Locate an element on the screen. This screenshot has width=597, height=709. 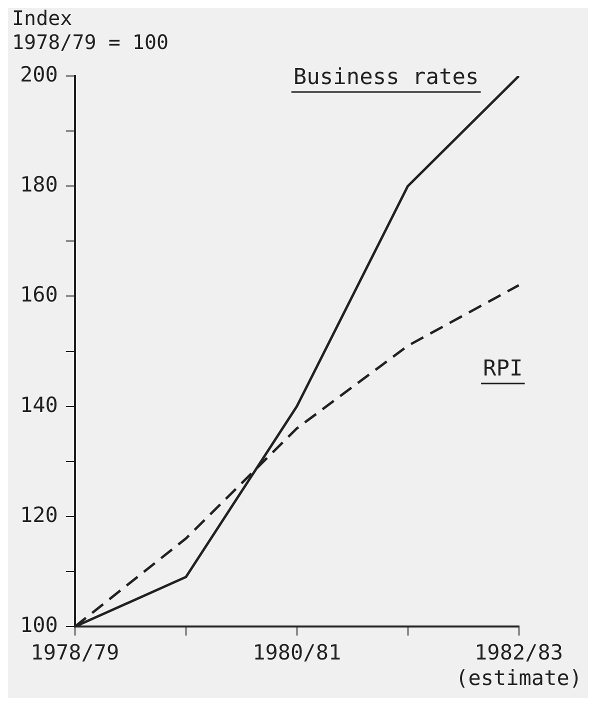
y-tick-label: 180 is located at coordinates (39, 184).